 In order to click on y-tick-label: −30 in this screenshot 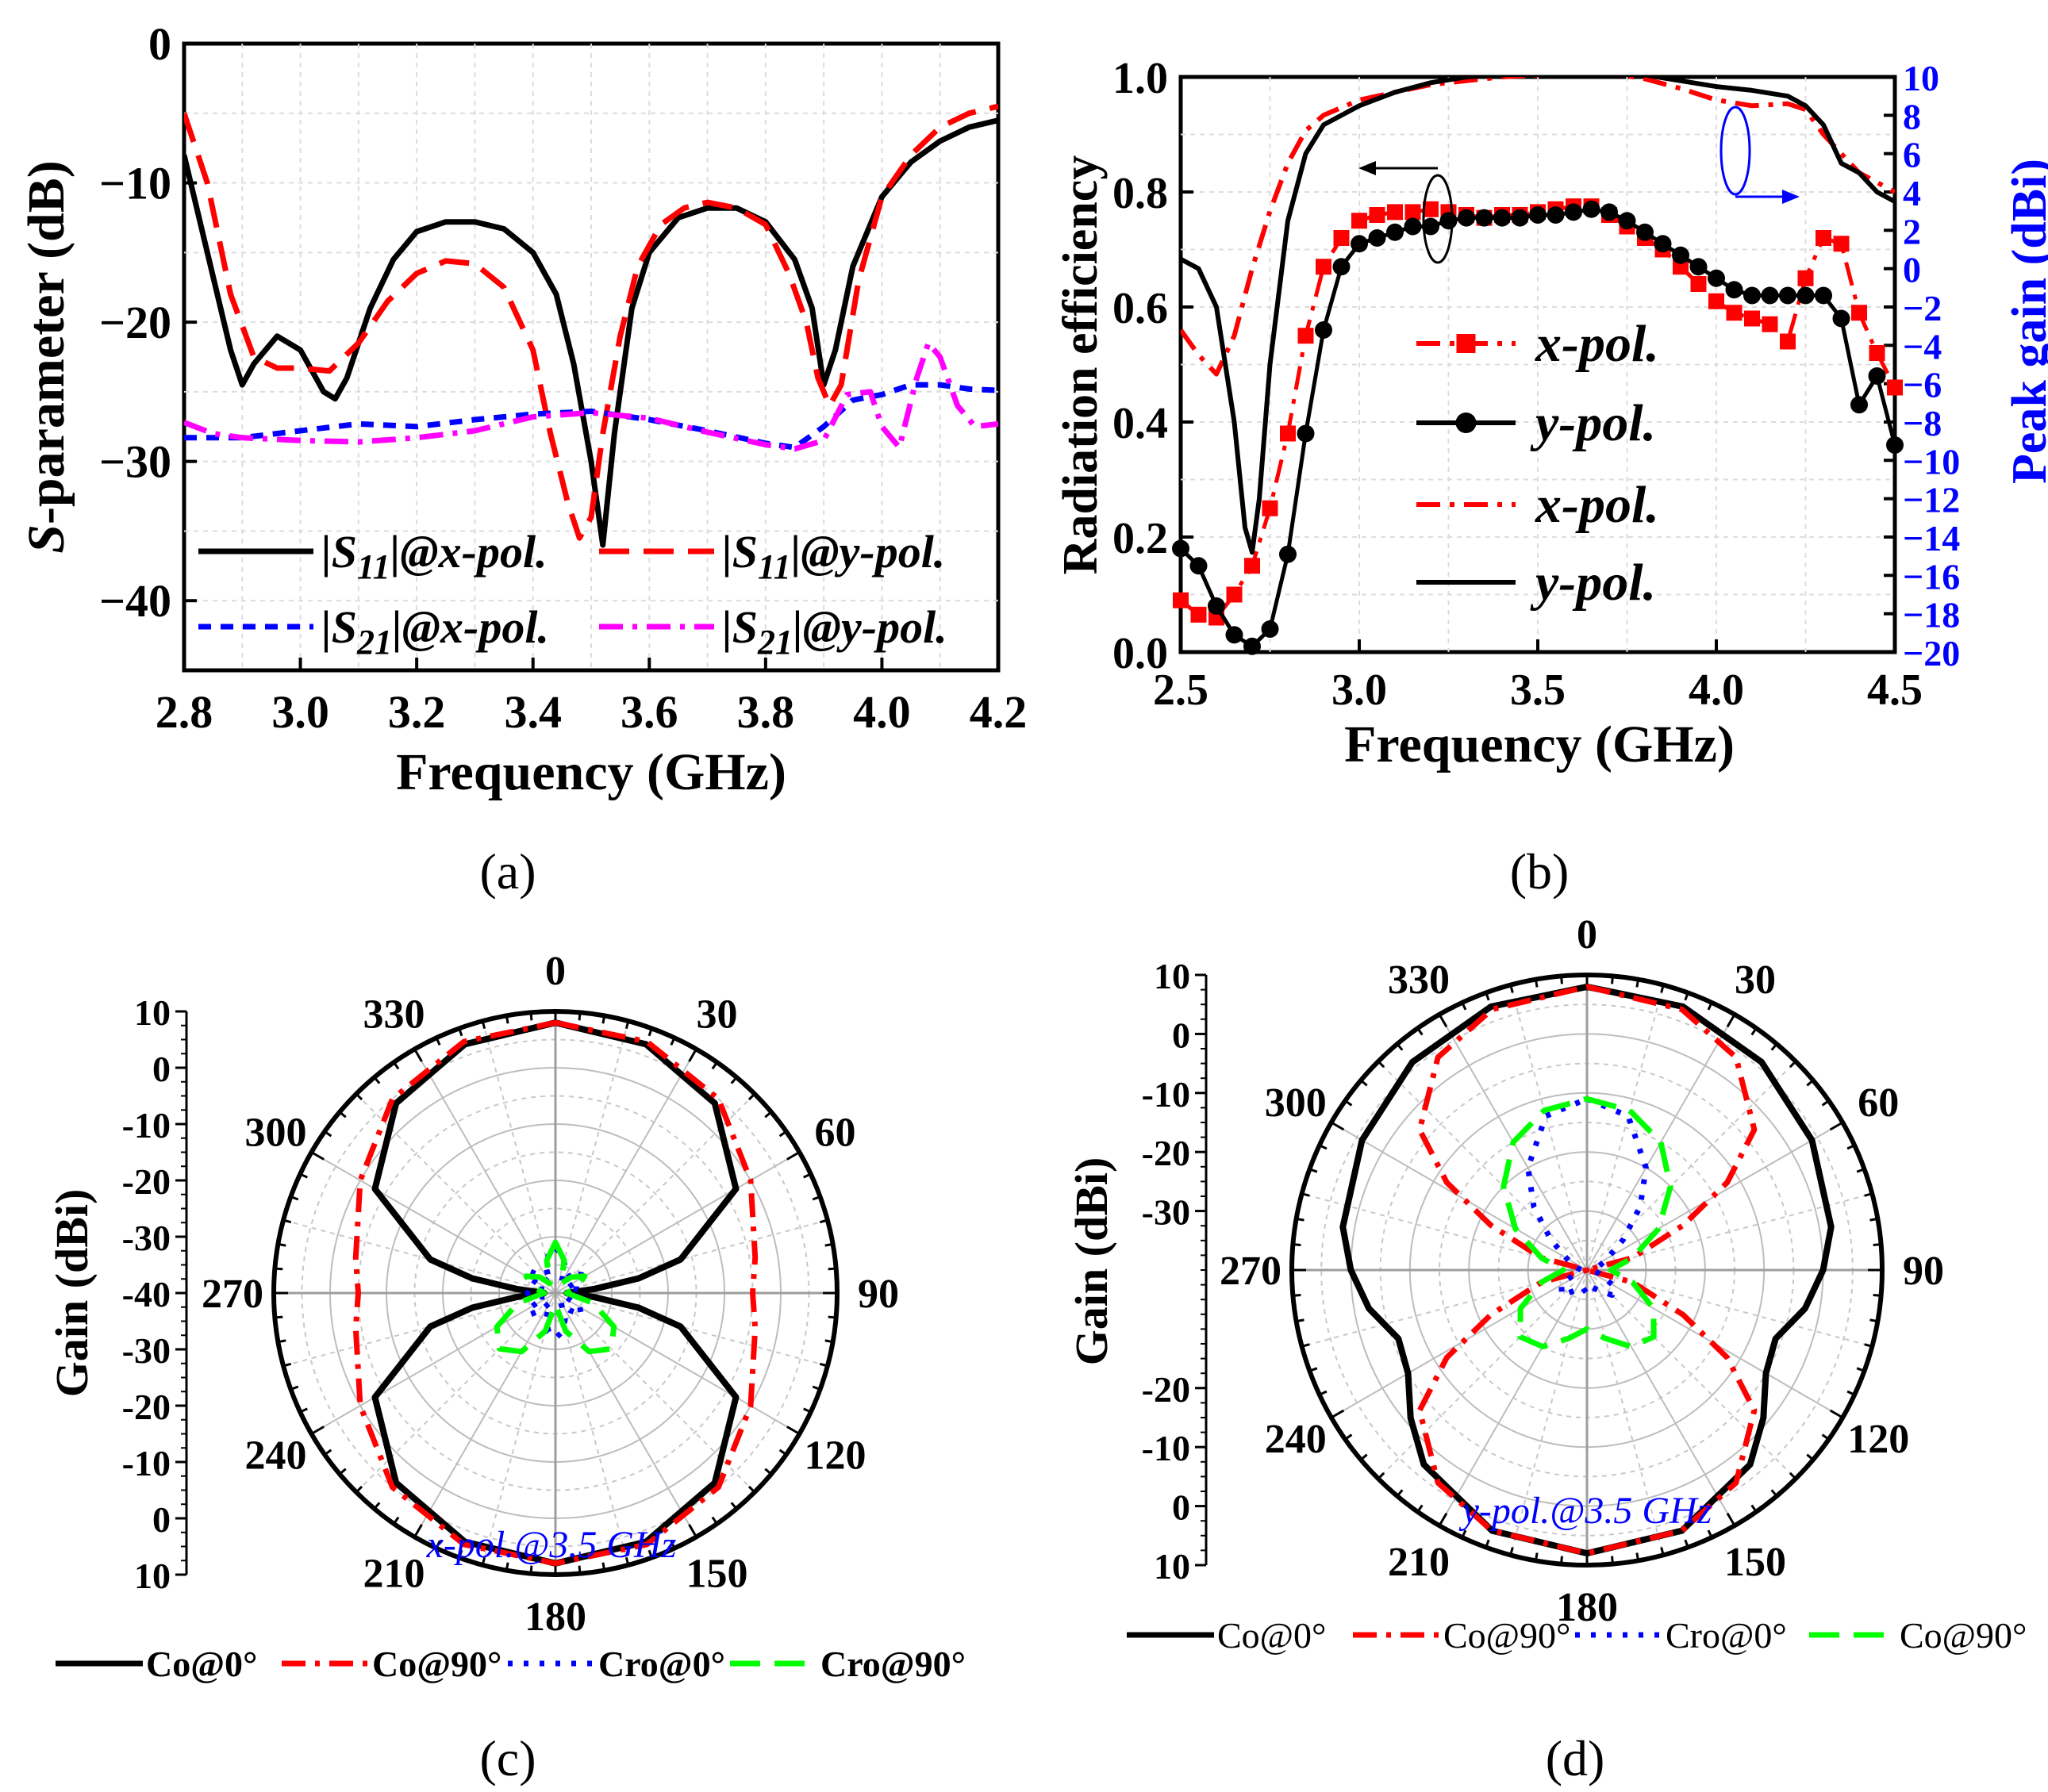, I will do `click(135, 462)`.